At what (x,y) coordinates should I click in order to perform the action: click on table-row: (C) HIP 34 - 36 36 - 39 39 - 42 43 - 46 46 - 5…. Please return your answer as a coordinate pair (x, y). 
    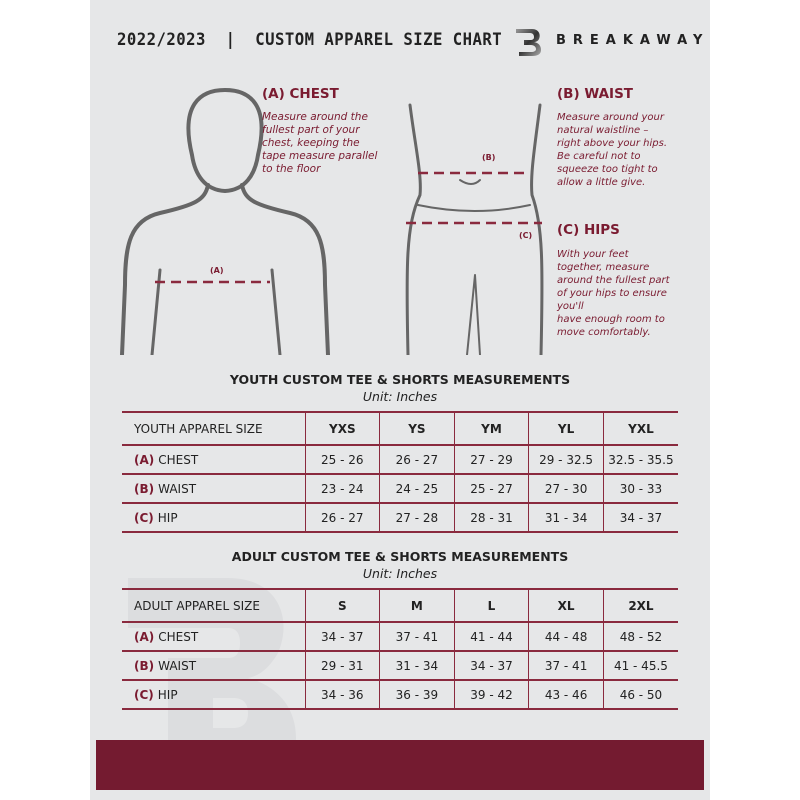
    Looking at the image, I should click on (400, 694).